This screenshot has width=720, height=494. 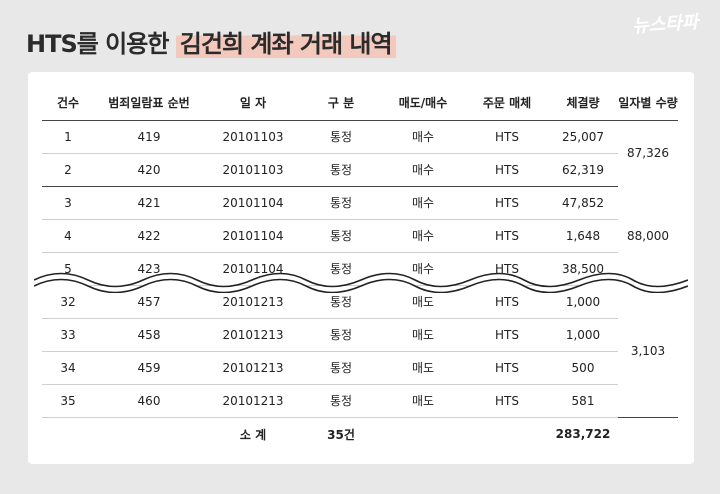 I want to click on cell-no: 3, so click(x=68, y=203).